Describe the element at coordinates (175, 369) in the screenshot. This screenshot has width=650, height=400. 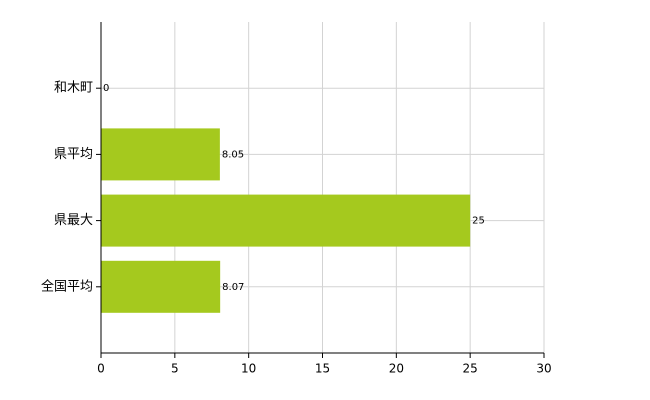
I see `x-tick-label: 5` at that location.